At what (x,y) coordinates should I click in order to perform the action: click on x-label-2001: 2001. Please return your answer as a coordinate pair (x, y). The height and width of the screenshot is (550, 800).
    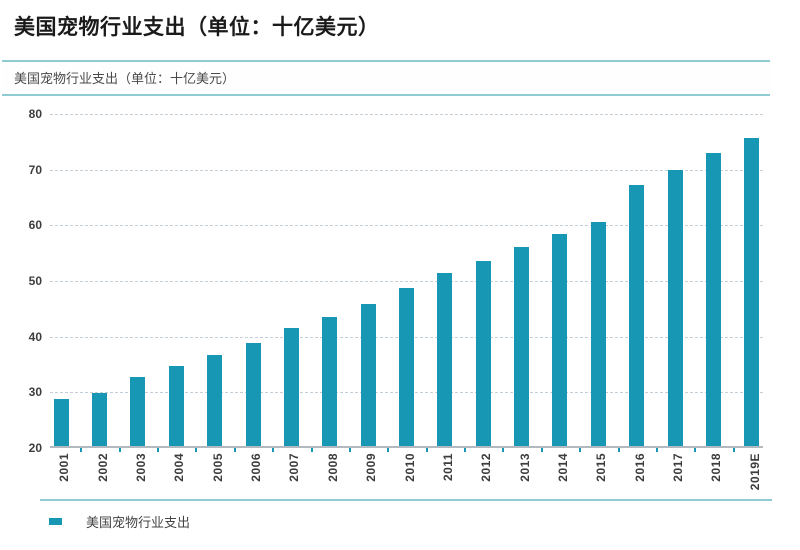
    Looking at the image, I should click on (64, 467).